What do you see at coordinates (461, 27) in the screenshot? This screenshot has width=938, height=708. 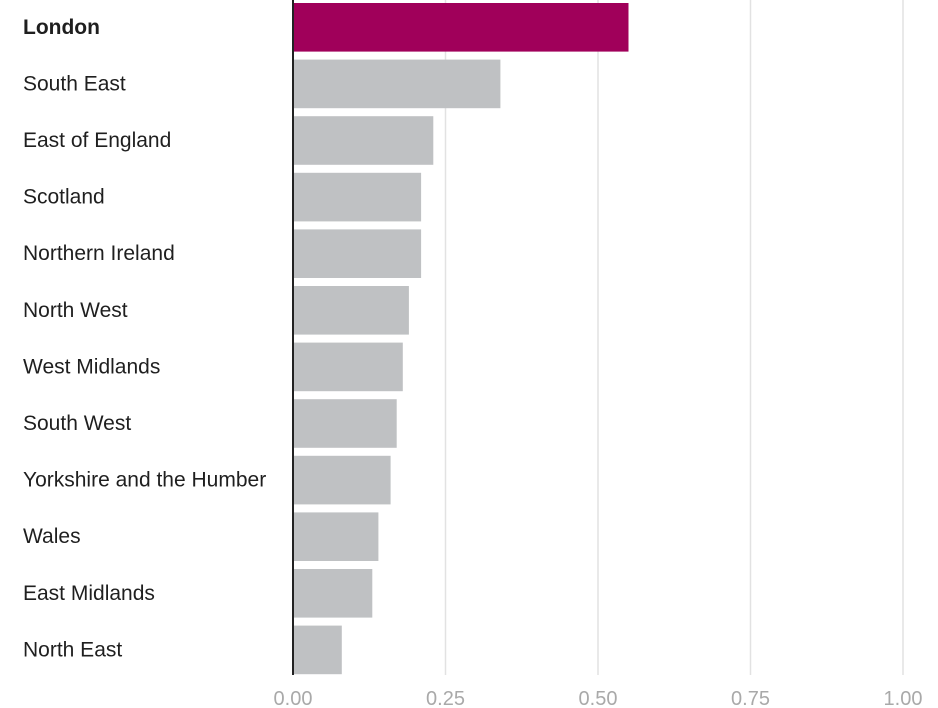 I see `bar-london` at bounding box center [461, 27].